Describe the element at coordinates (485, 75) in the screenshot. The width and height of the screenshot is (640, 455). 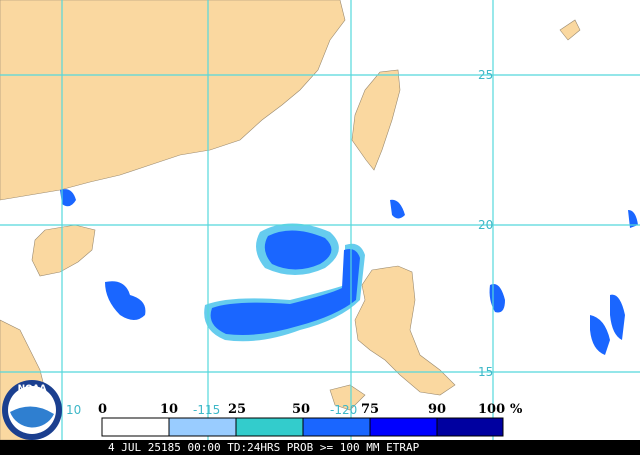
I see `lat-label: 25` at that location.